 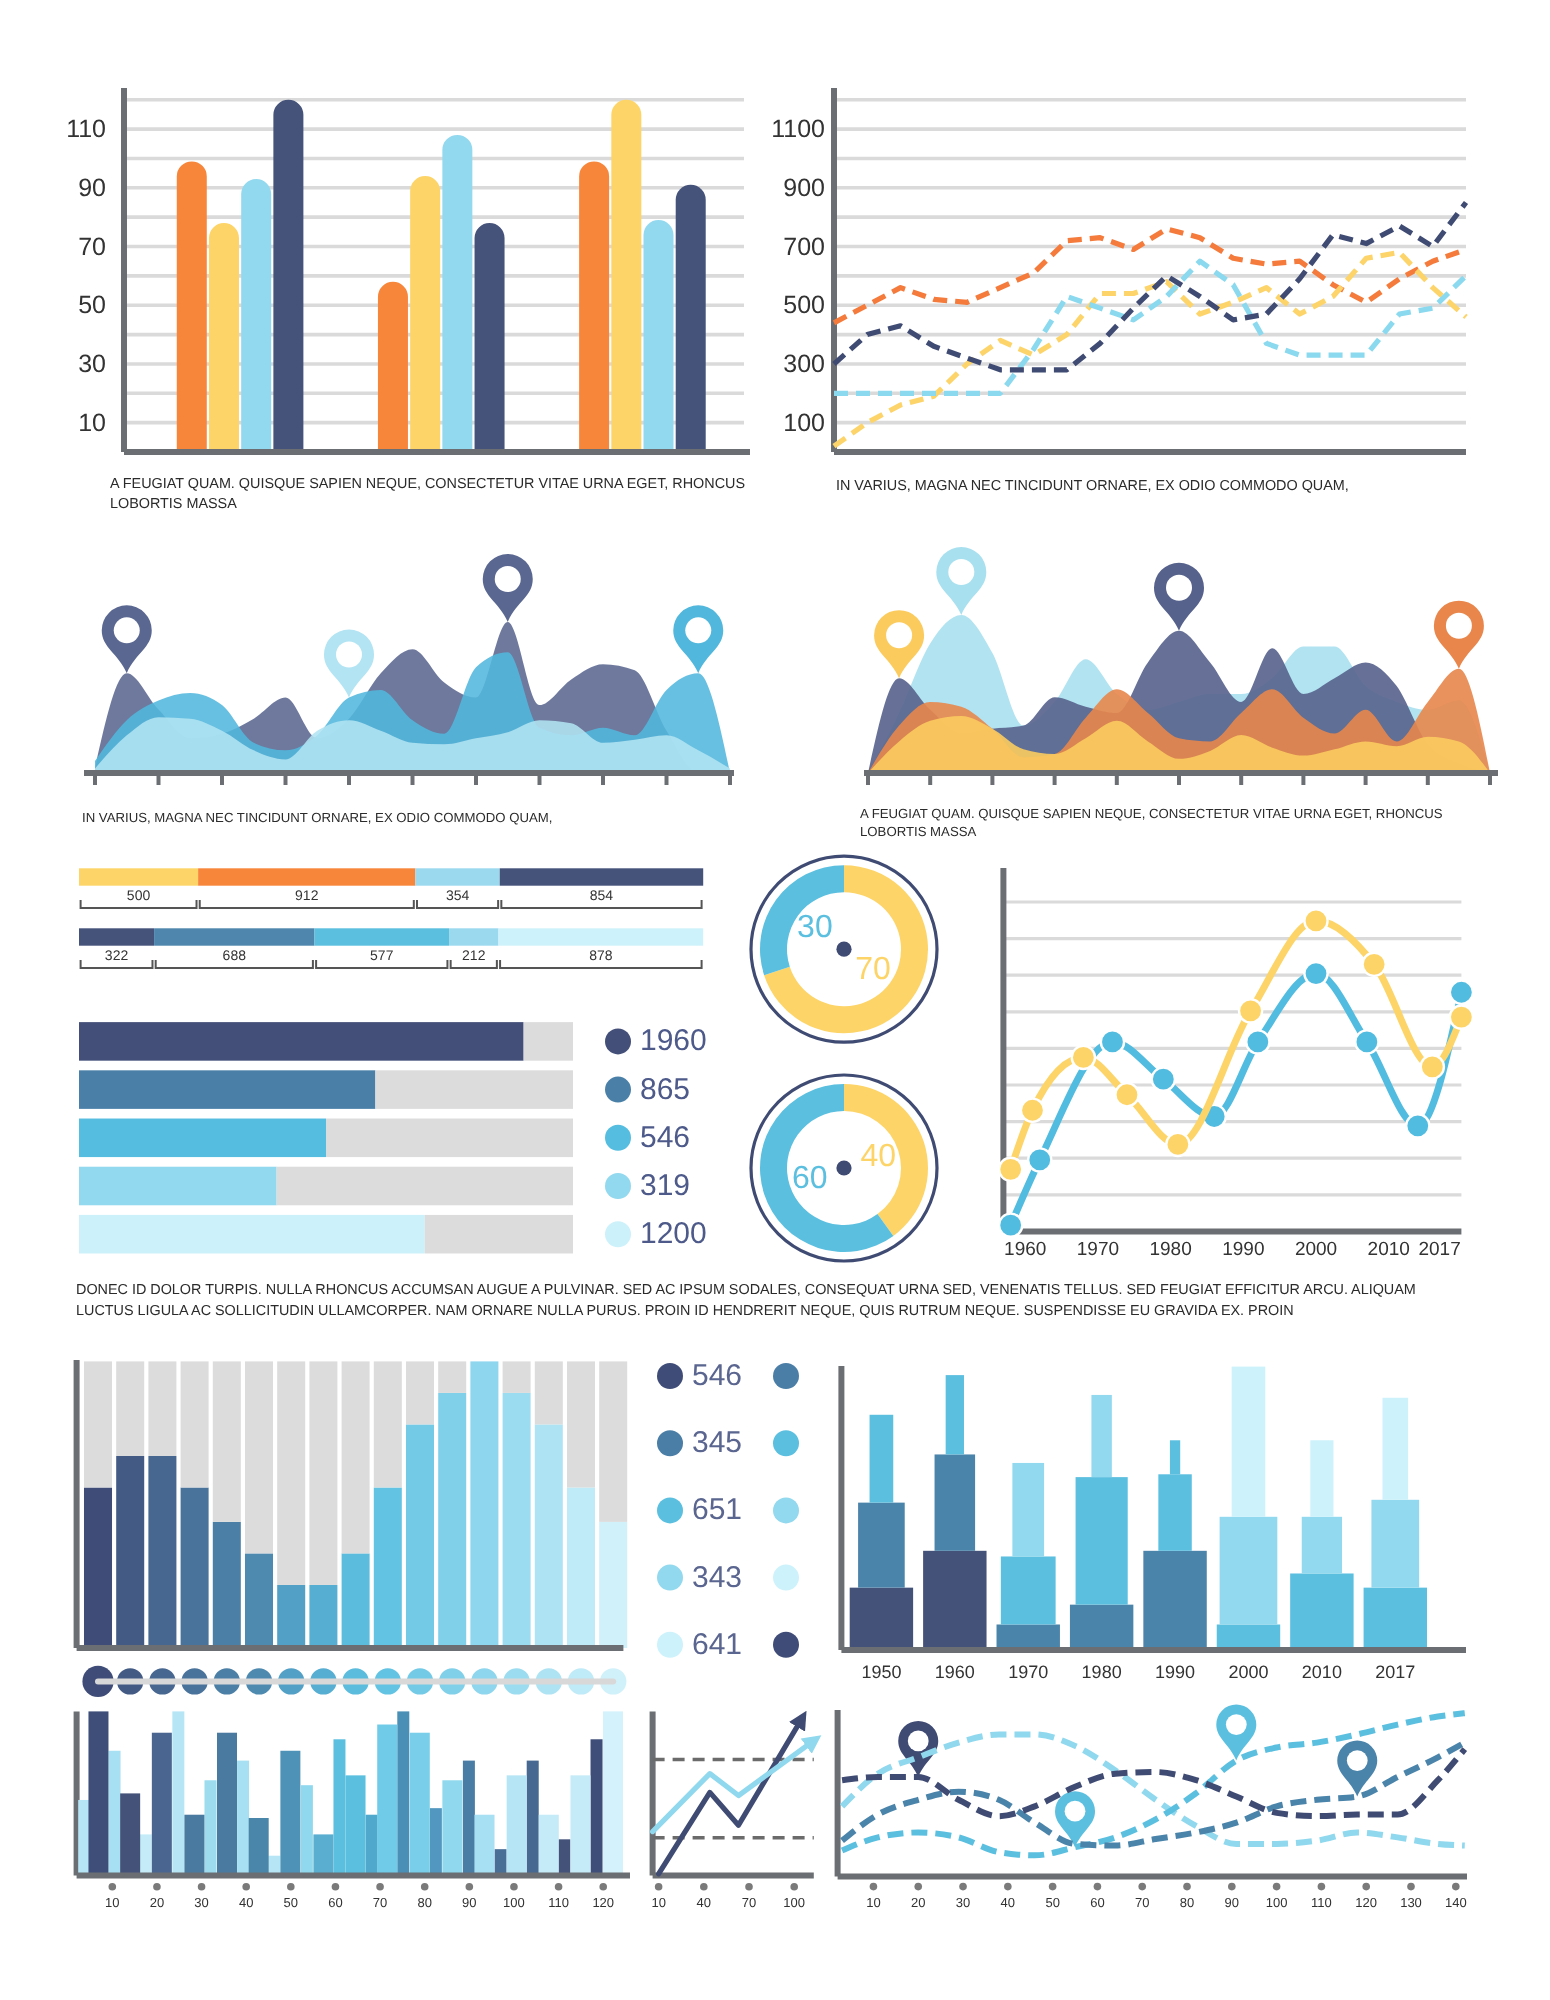 I want to click on y-tick-label: 300, so click(x=804, y=363).